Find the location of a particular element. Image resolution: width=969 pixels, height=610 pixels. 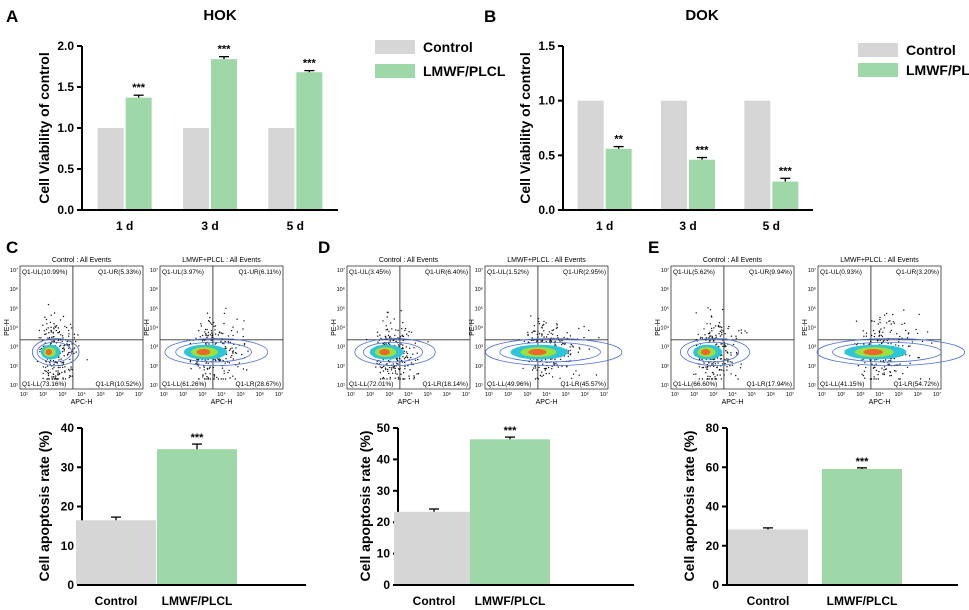

chart-a-ytick-label: 0.0 is located at coordinates (65, 210).